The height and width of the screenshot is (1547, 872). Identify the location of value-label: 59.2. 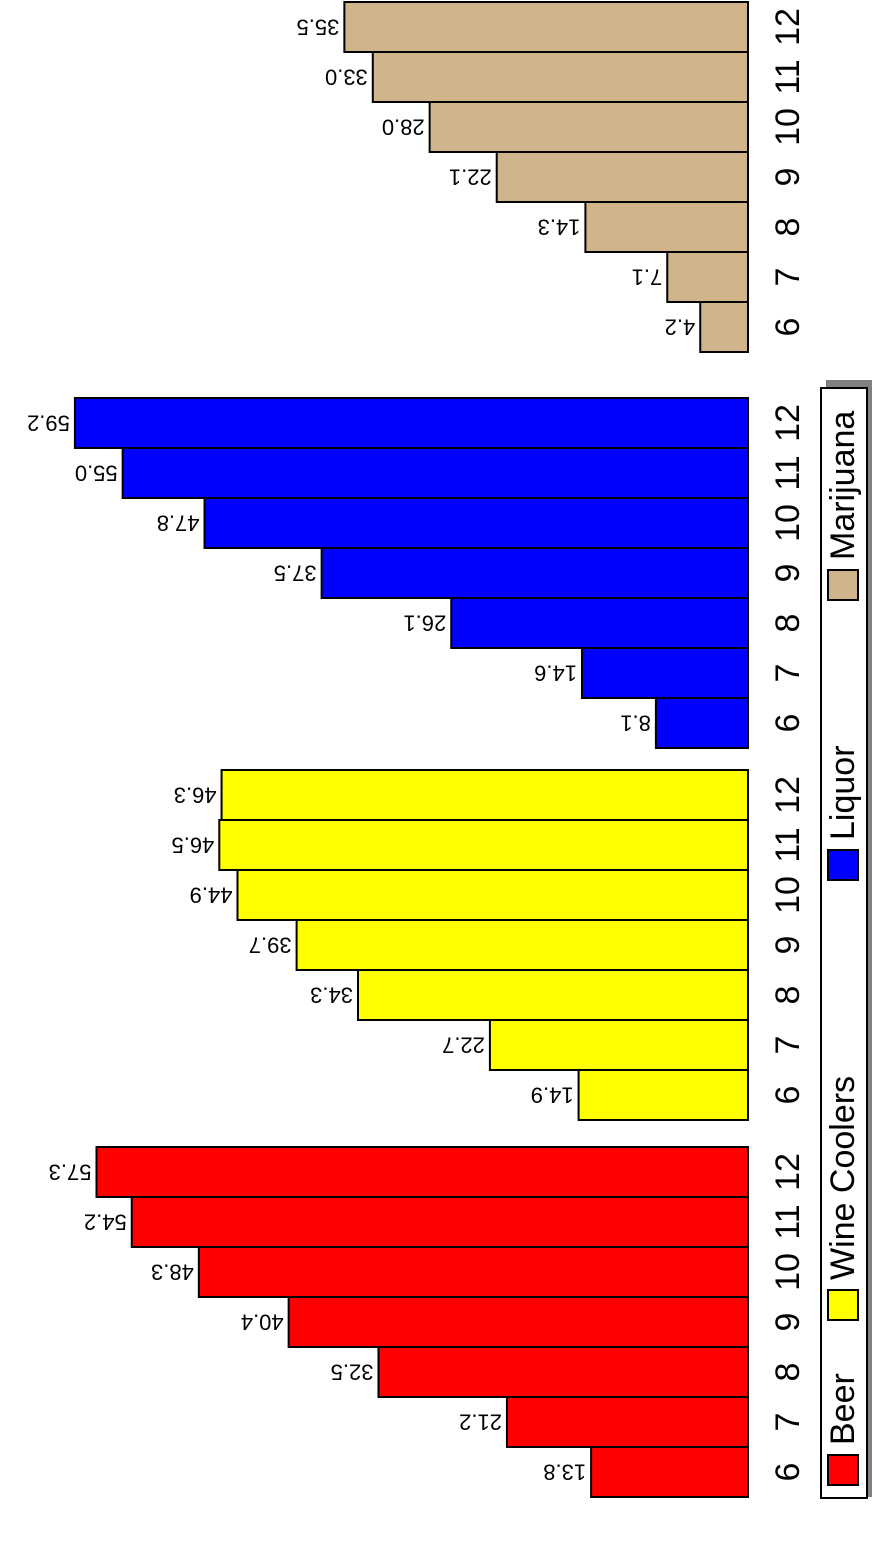
(48, 423).